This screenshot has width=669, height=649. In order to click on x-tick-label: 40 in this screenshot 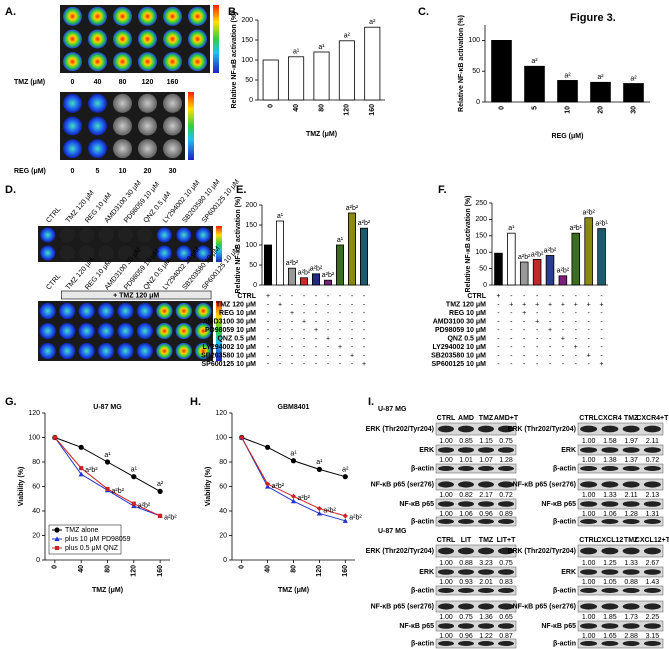, I will do `click(81, 569)`.